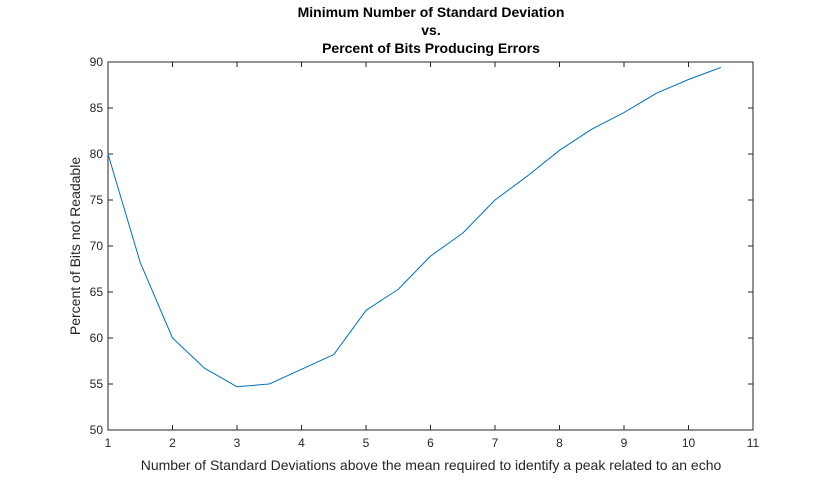 This screenshot has height=488, width=832. What do you see at coordinates (97, 62) in the screenshot?
I see `y-tick-label: 90` at bounding box center [97, 62].